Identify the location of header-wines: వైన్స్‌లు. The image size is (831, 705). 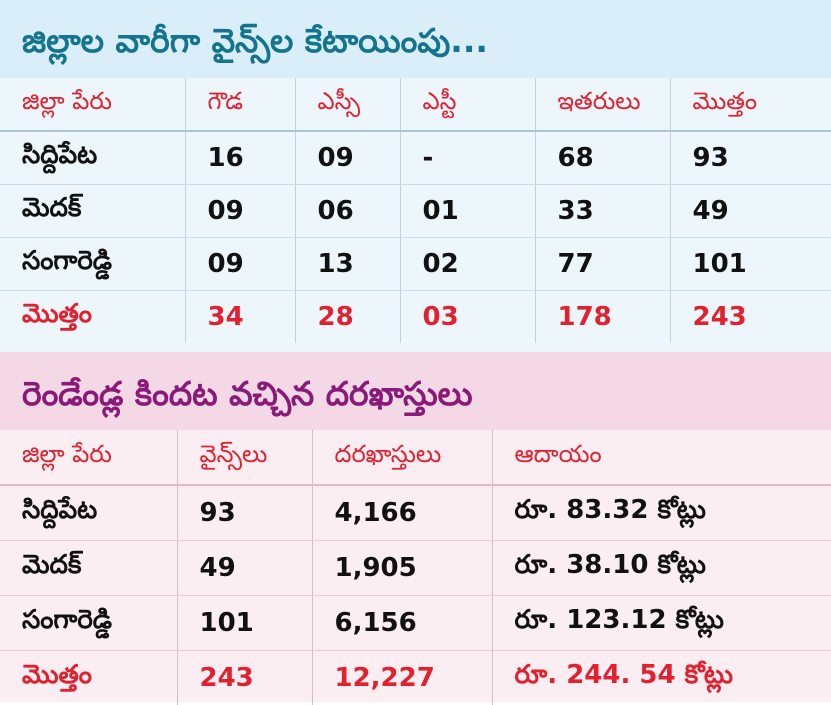
(244, 457).